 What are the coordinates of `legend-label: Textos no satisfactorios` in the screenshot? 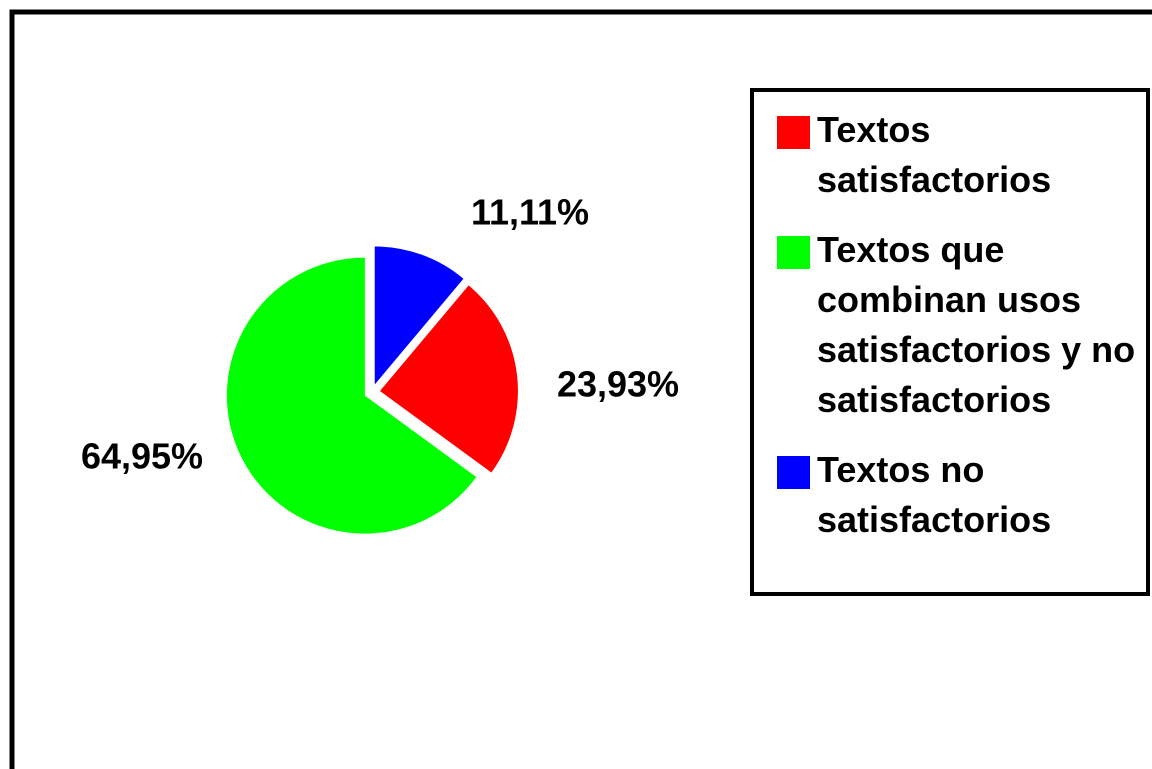 It's located at (934, 494).